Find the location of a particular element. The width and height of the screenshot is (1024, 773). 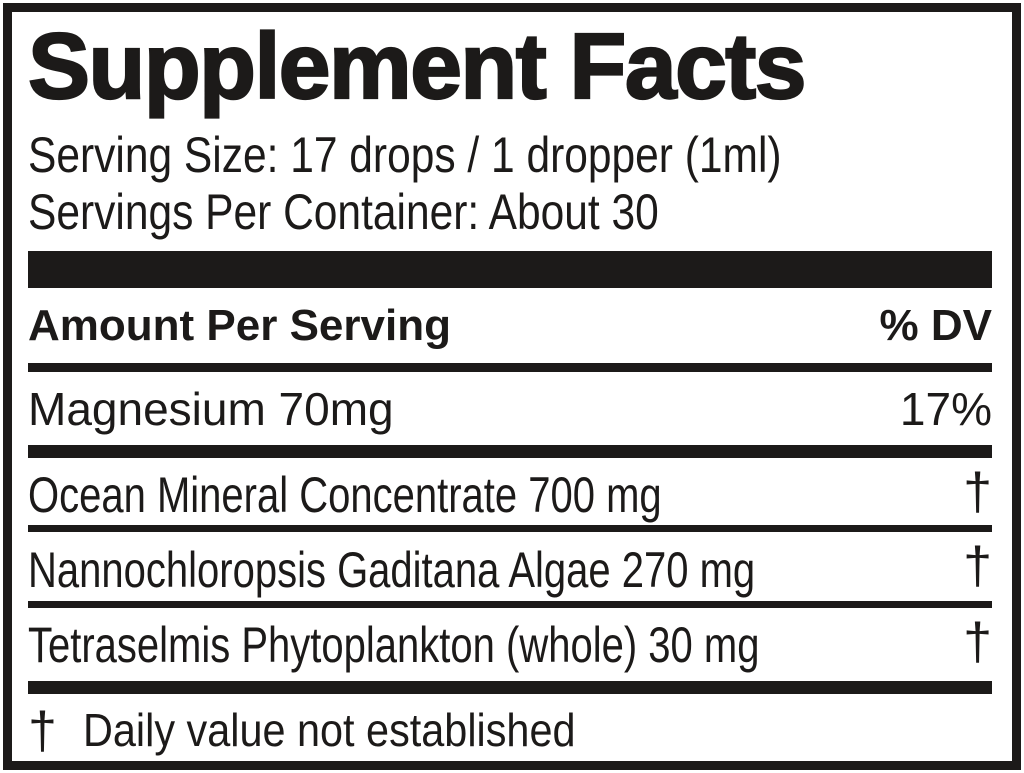

divider-thick-top is located at coordinates (510, 269).